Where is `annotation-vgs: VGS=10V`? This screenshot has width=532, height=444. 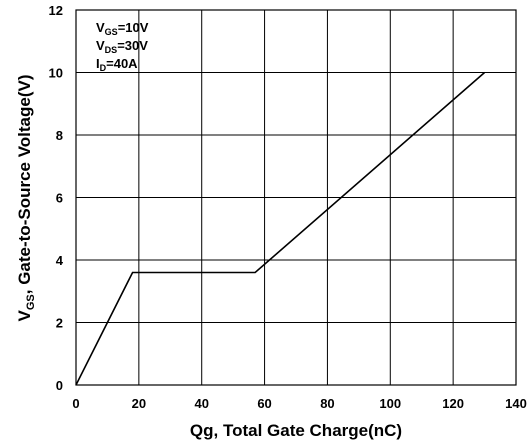
annotation-vgs: VGS=10V is located at coordinates (122, 28).